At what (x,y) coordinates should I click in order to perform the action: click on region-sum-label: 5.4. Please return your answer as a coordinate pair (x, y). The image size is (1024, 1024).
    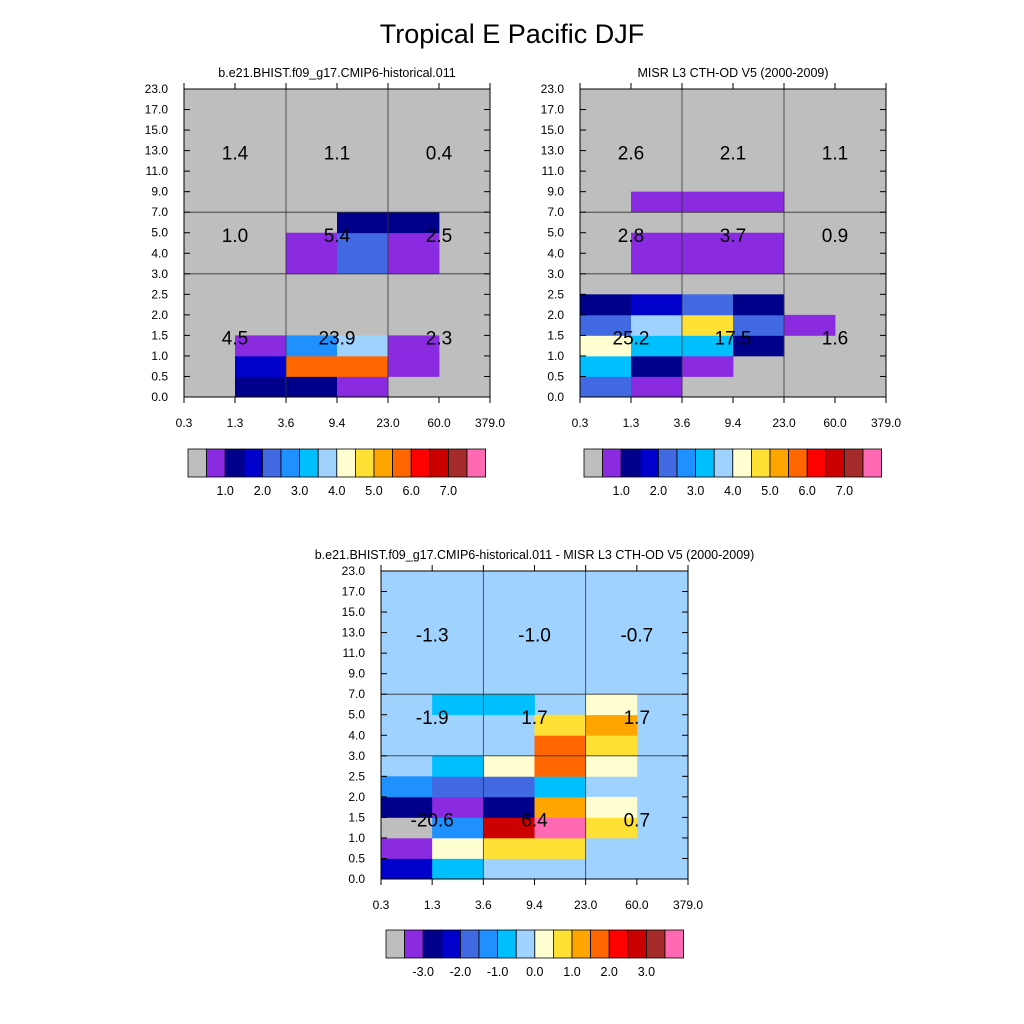
    Looking at the image, I should click on (337, 236).